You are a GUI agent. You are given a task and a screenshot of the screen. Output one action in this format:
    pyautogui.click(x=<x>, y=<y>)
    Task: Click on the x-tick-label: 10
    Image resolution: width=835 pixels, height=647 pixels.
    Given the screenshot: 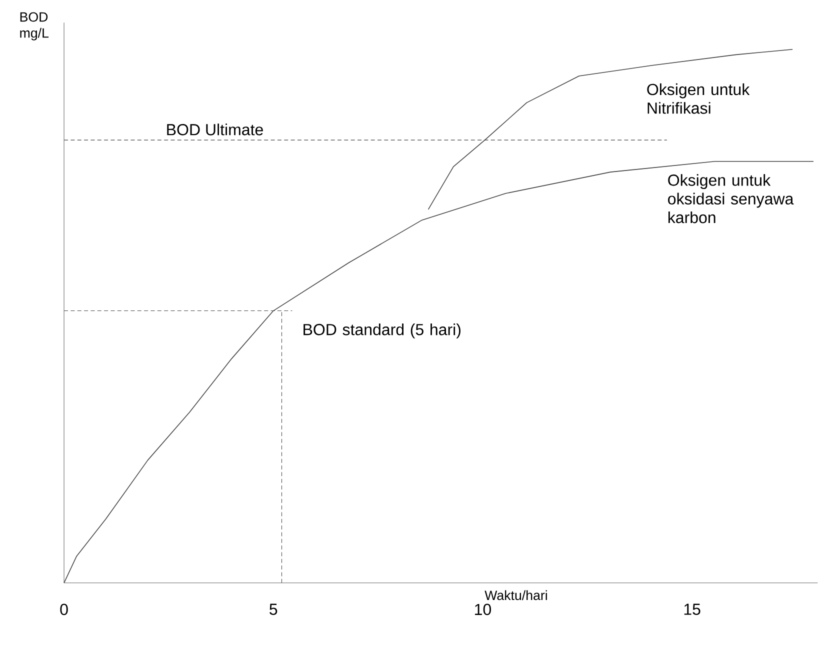 What is the action you would take?
    pyautogui.click(x=483, y=610)
    